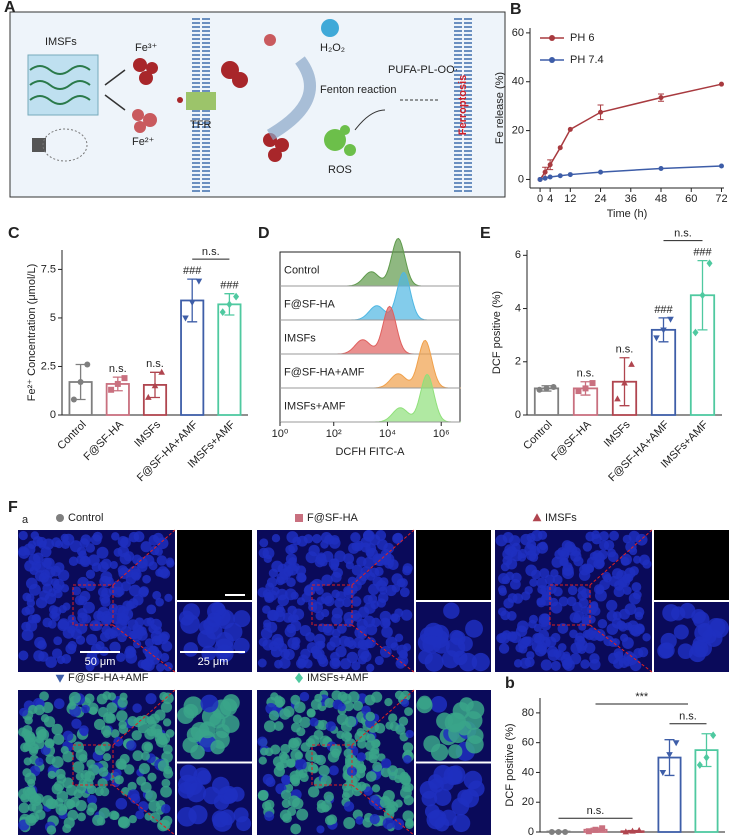 The width and height of the screenshot is (734, 840). What do you see at coordinates (48, 269) in the screenshot?
I see `y-tick-label: 7.5` at bounding box center [48, 269].